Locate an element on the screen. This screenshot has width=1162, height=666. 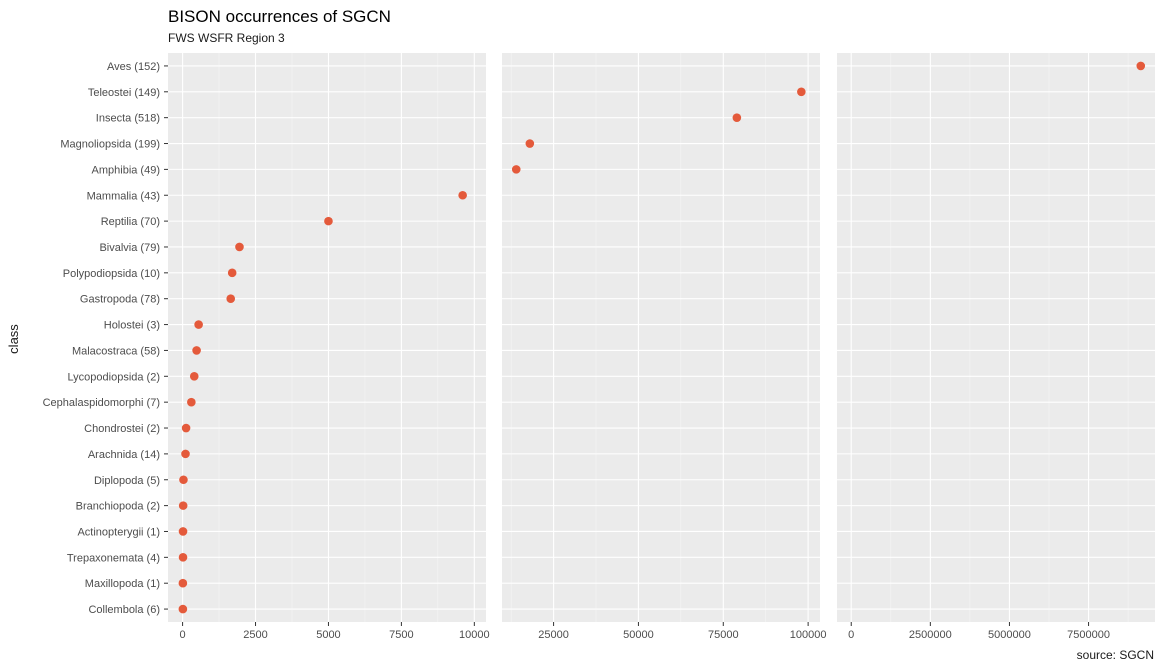
y-tick-label: Bivalvia (79) is located at coordinates (129, 248).